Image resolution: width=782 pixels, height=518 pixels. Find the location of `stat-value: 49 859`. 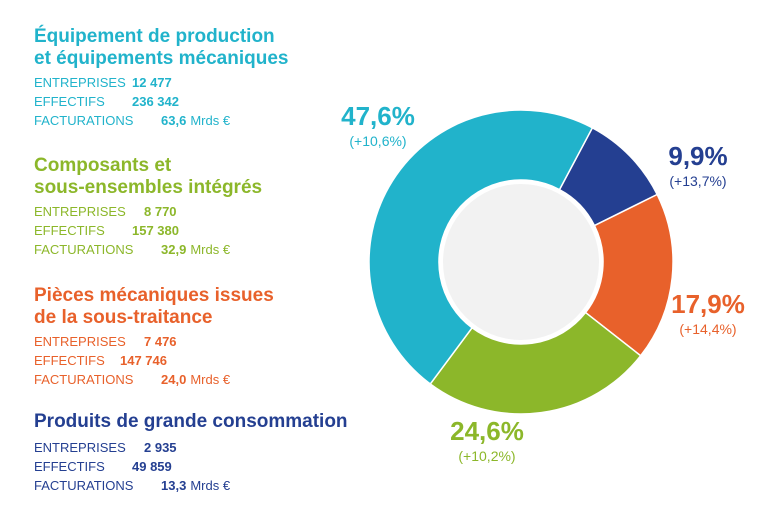

stat-value: 49 859 is located at coordinates (152, 466).